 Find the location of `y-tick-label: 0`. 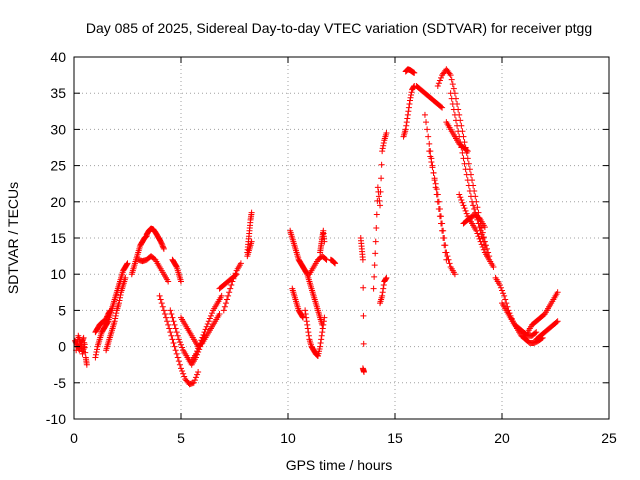

y-tick-label: 0 is located at coordinates (62, 347).